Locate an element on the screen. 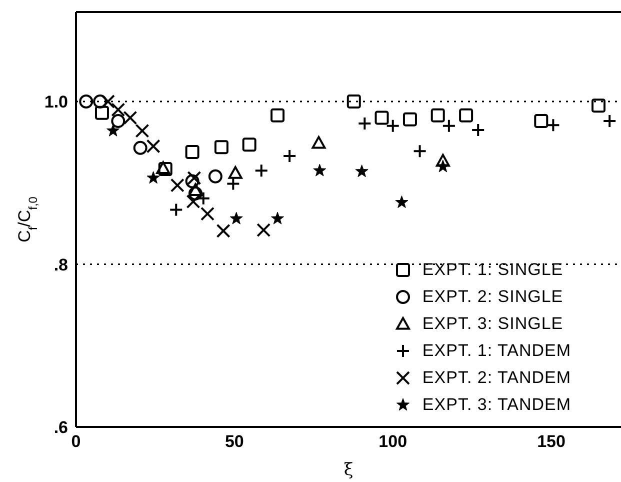 The image size is (621, 482). y-tick-label: .6 is located at coordinates (61, 428).